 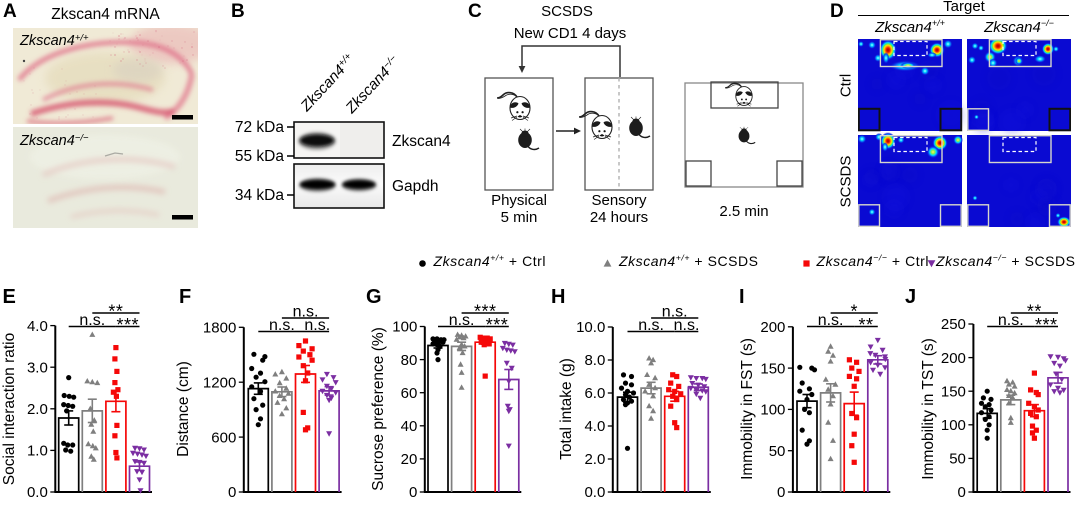 What do you see at coordinates (409, 360) in the screenshot?
I see `svg-text: 80` at bounding box center [409, 360].